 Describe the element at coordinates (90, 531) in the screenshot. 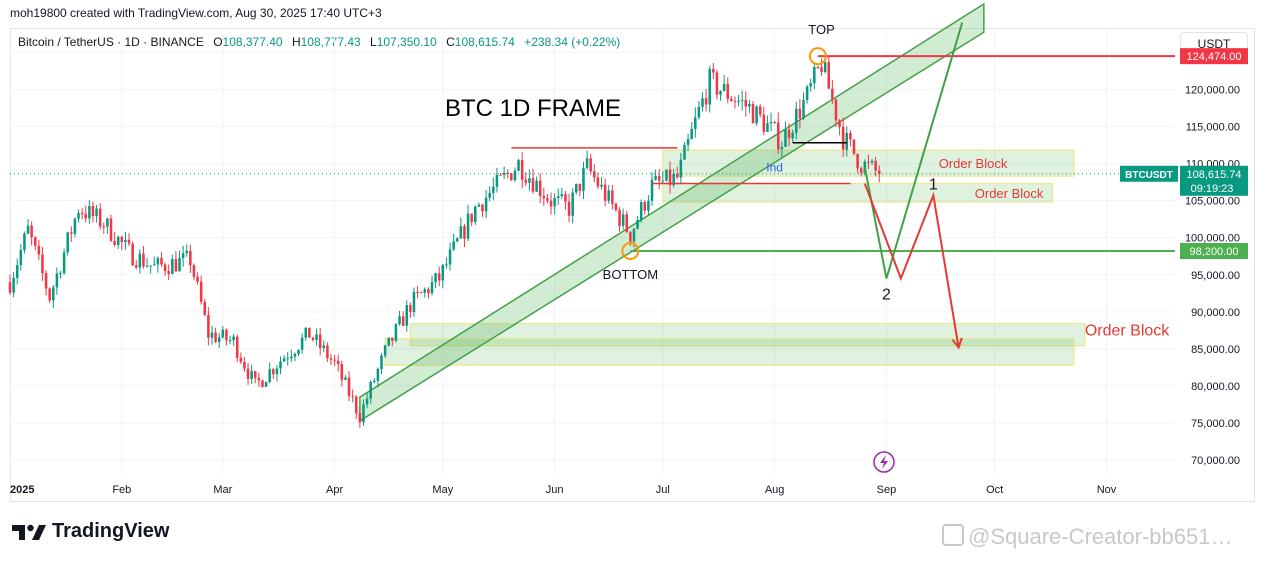

I see `tradingview-logo: TradingView` at that location.